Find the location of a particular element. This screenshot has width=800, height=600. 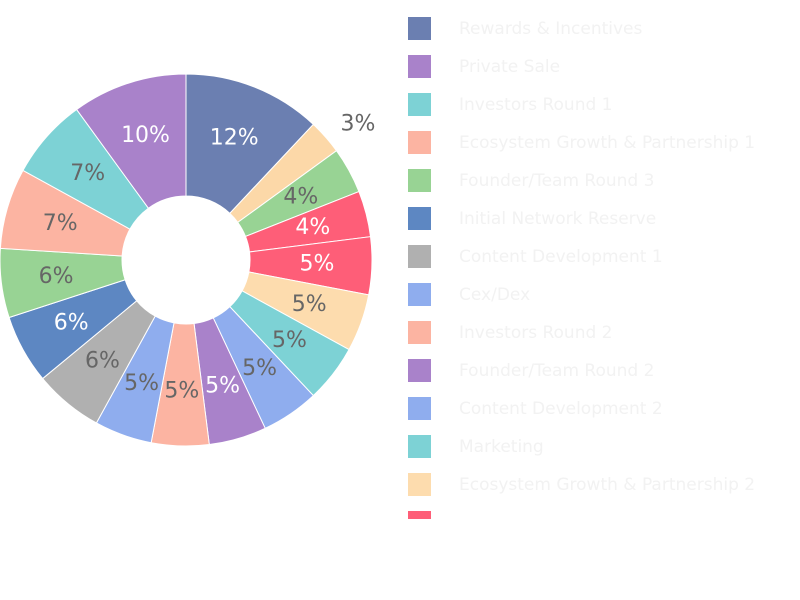

legend-label: Cex/Dex is located at coordinates (494, 295).